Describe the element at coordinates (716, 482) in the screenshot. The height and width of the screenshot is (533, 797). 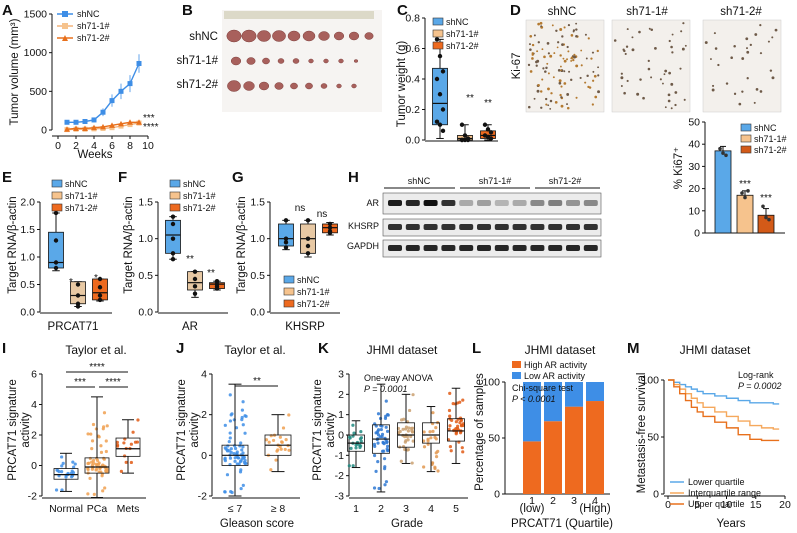
I see `legend-m-lower: Lower quartile` at that location.